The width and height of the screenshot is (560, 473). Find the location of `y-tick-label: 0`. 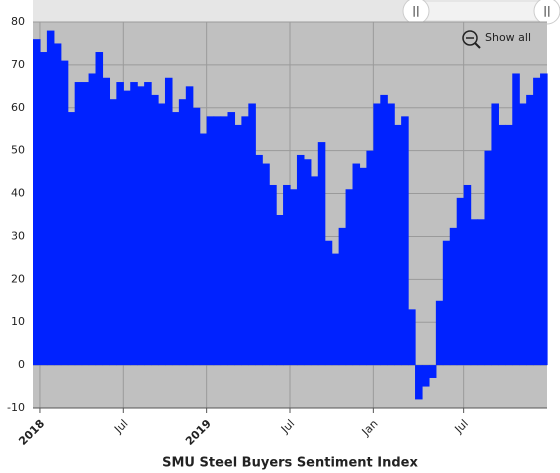

y-tick-label: 0 is located at coordinates (21, 364).